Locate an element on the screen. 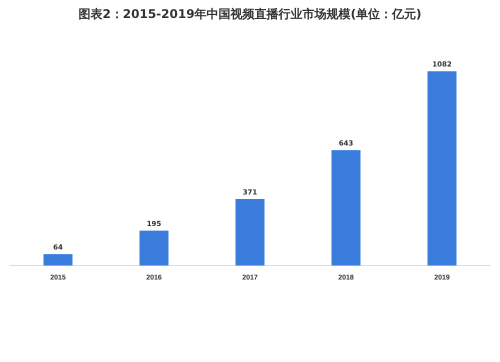 The width and height of the screenshot is (500, 362). chart-title: 图表2：2015-2019年中国视频直播行业市场规模(单位：亿元) is located at coordinates (250, 14).